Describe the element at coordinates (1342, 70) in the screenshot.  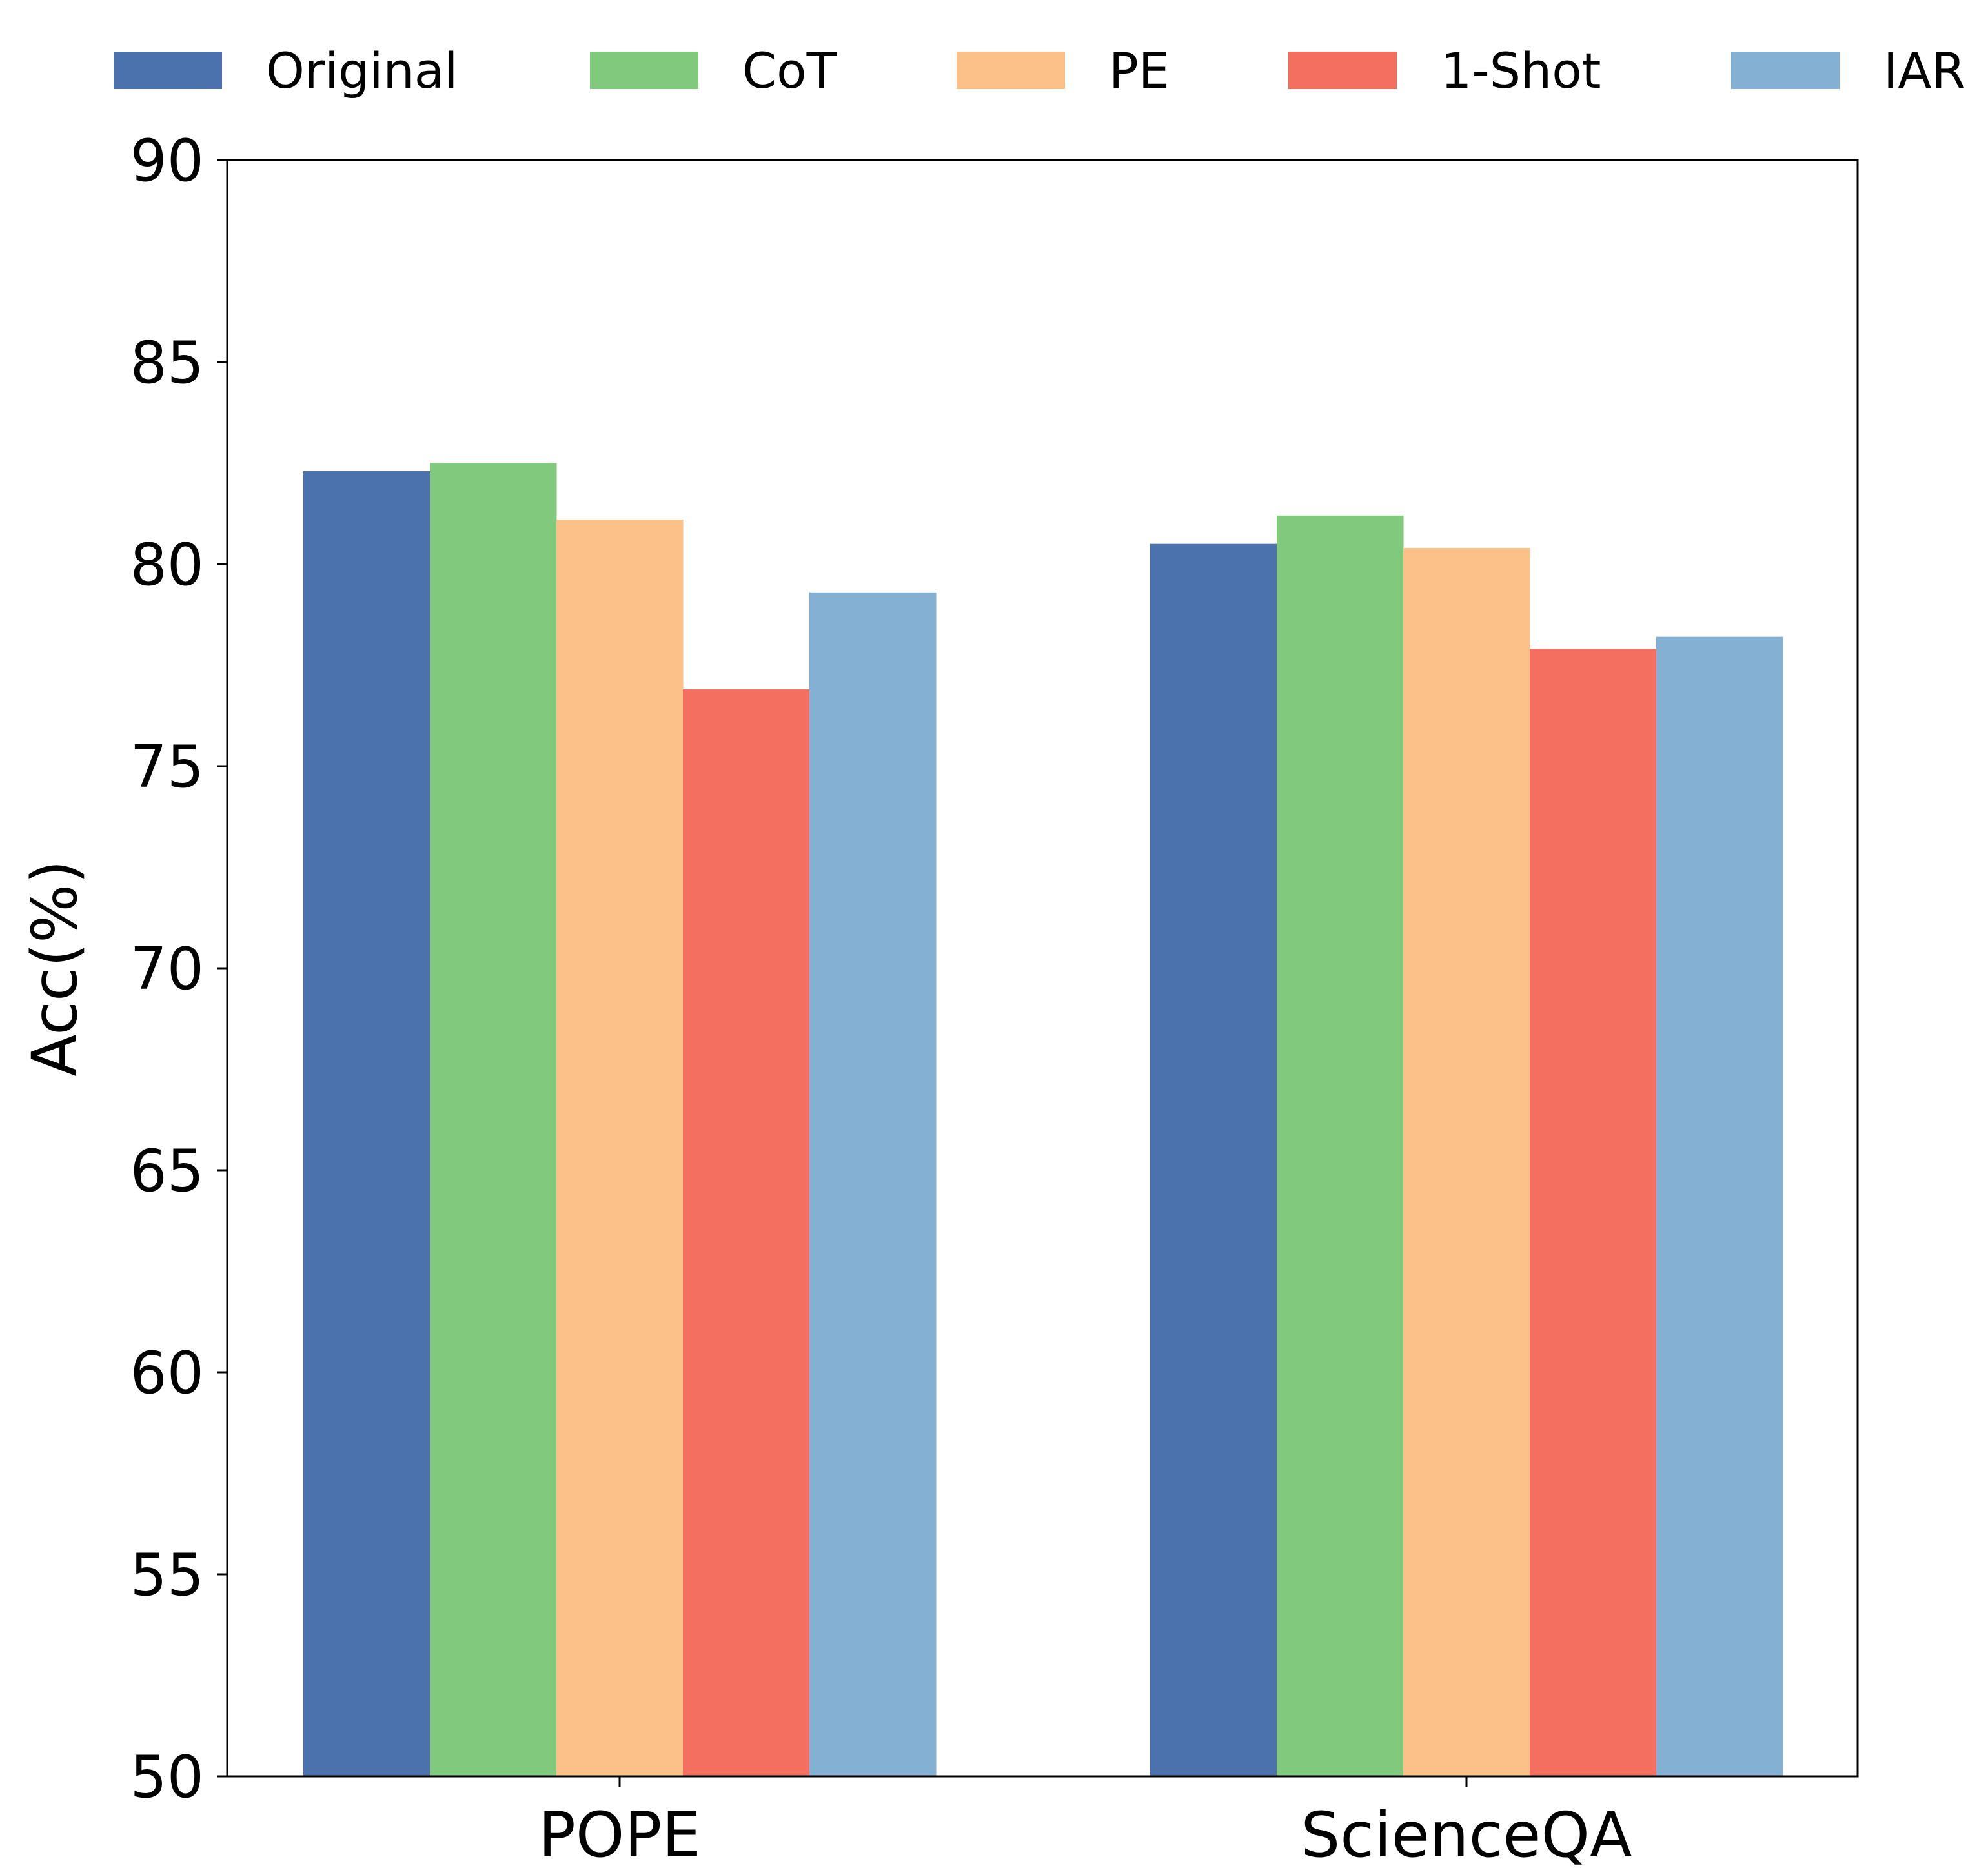
I see `legend-swatch-1-shot` at that location.